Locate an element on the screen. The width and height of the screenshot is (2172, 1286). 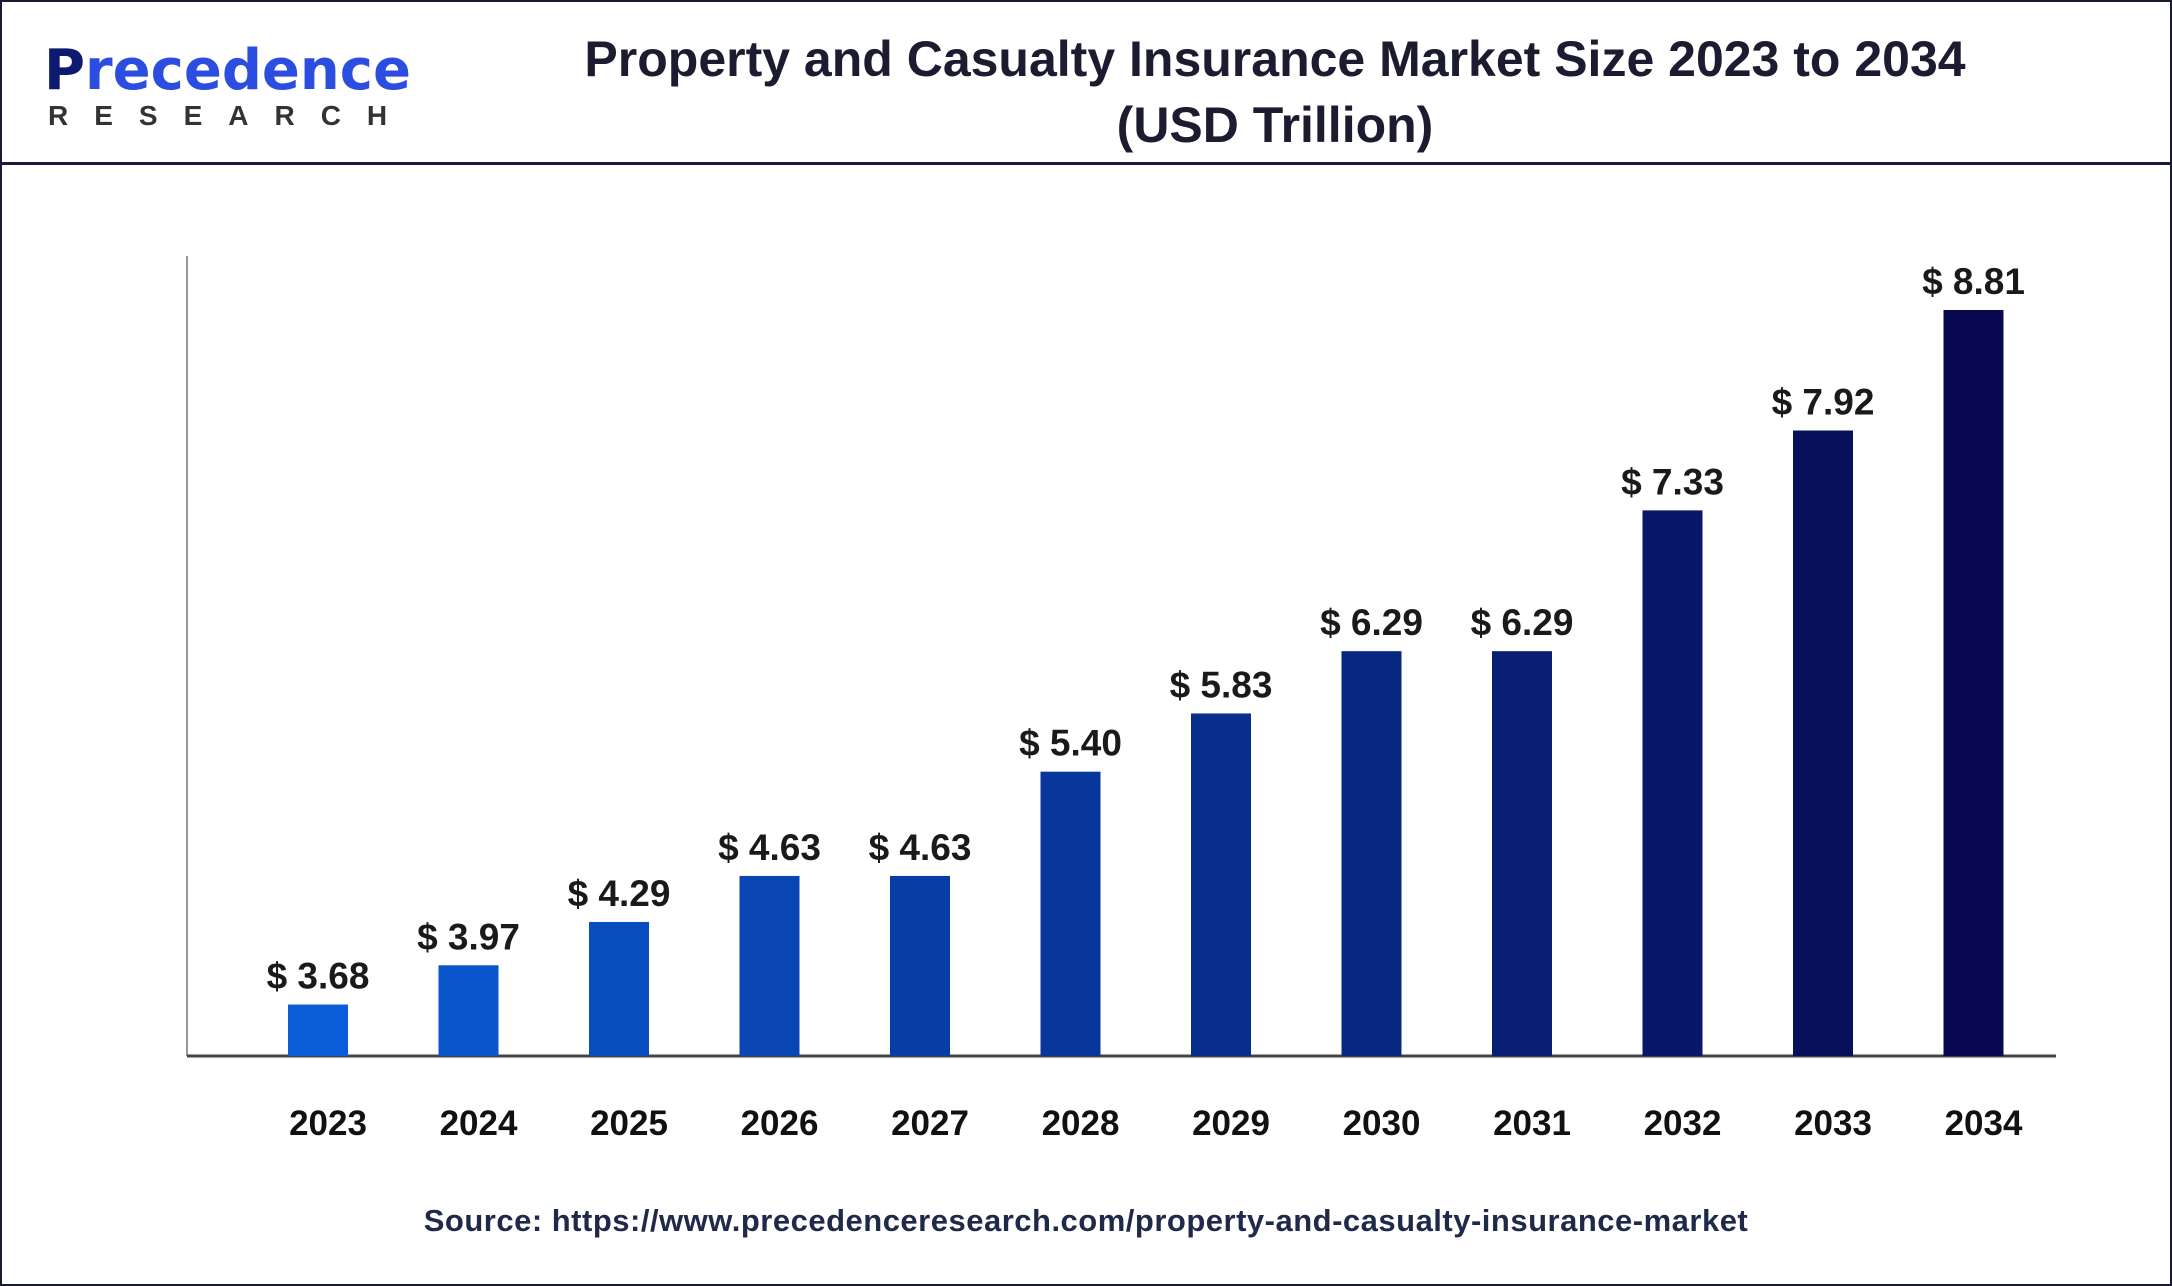
x-tick-label-2033: 2033 is located at coordinates (1833, 1123).